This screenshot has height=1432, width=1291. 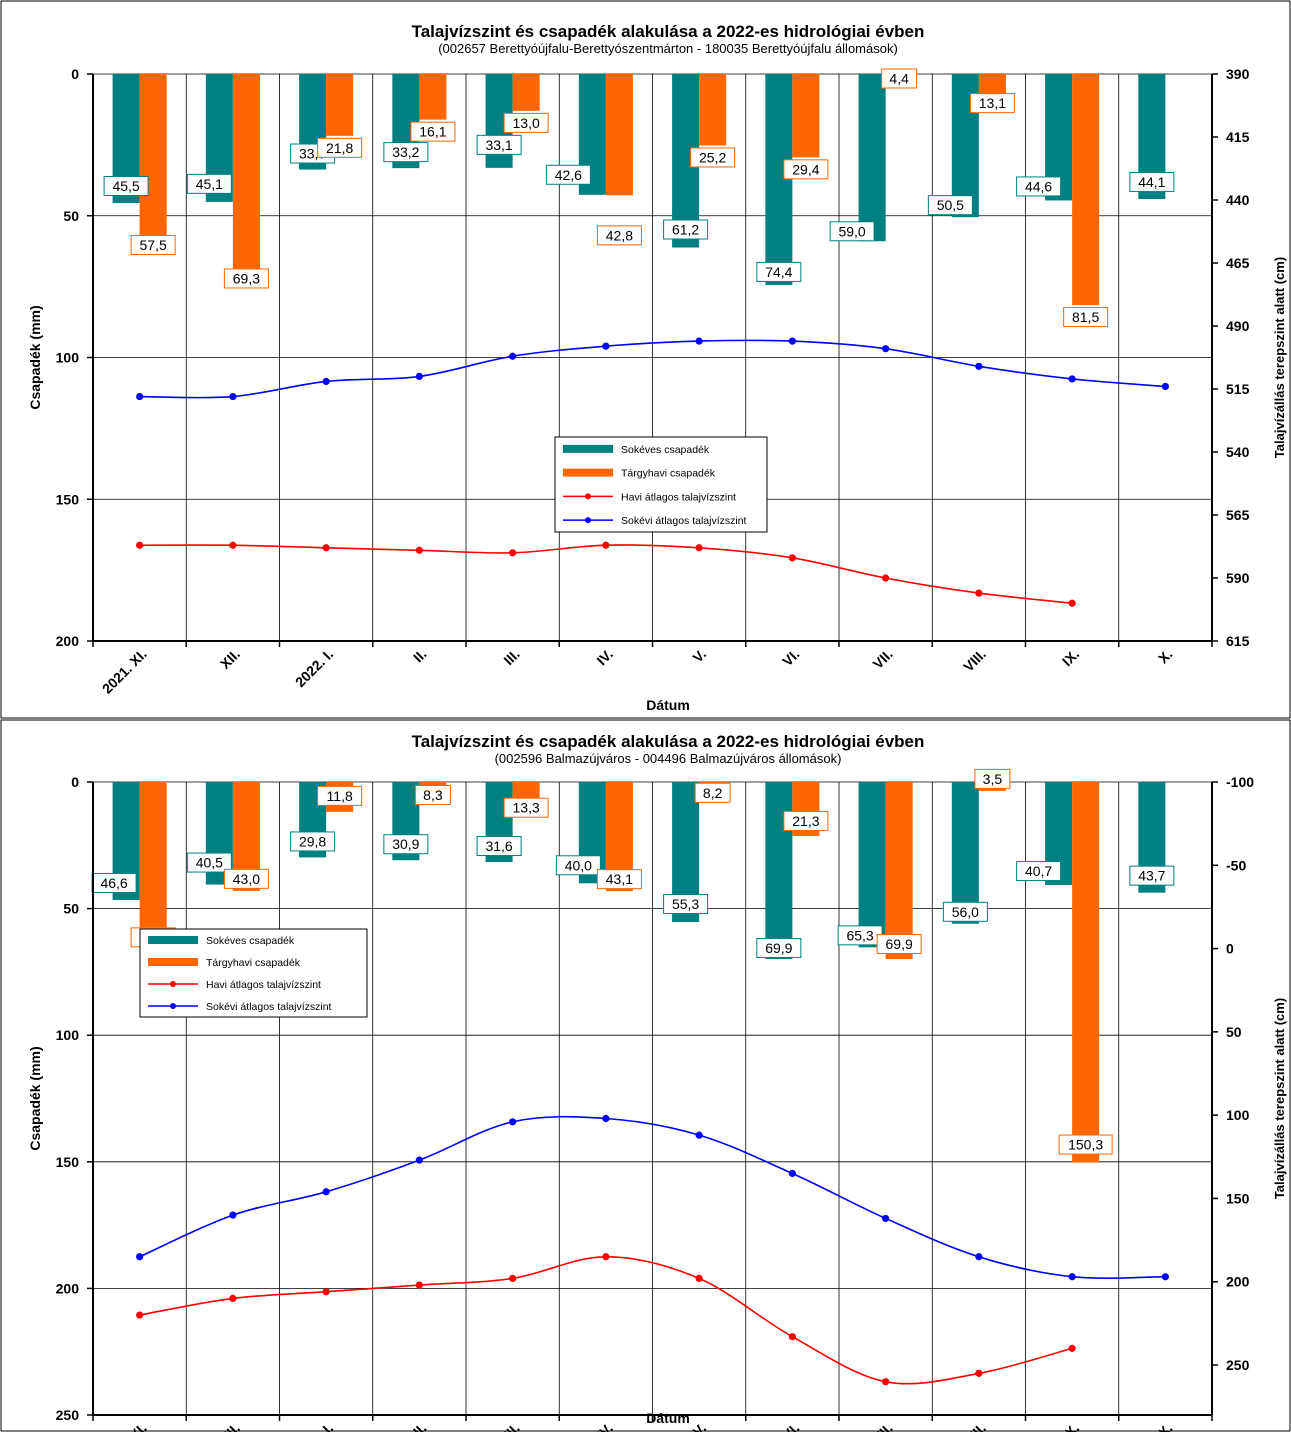 What do you see at coordinates (68, 1288) in the screenshot?
I see `tick-label-left: 200` at bounding box center [68, 1288].